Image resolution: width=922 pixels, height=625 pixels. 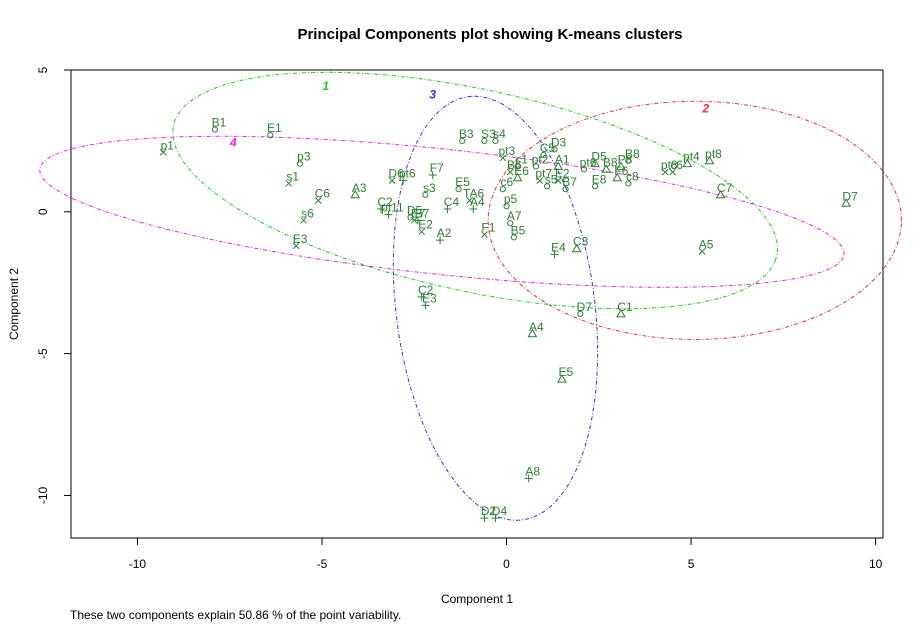 I want to click on data-point: D3, so click(x=559, y=144).